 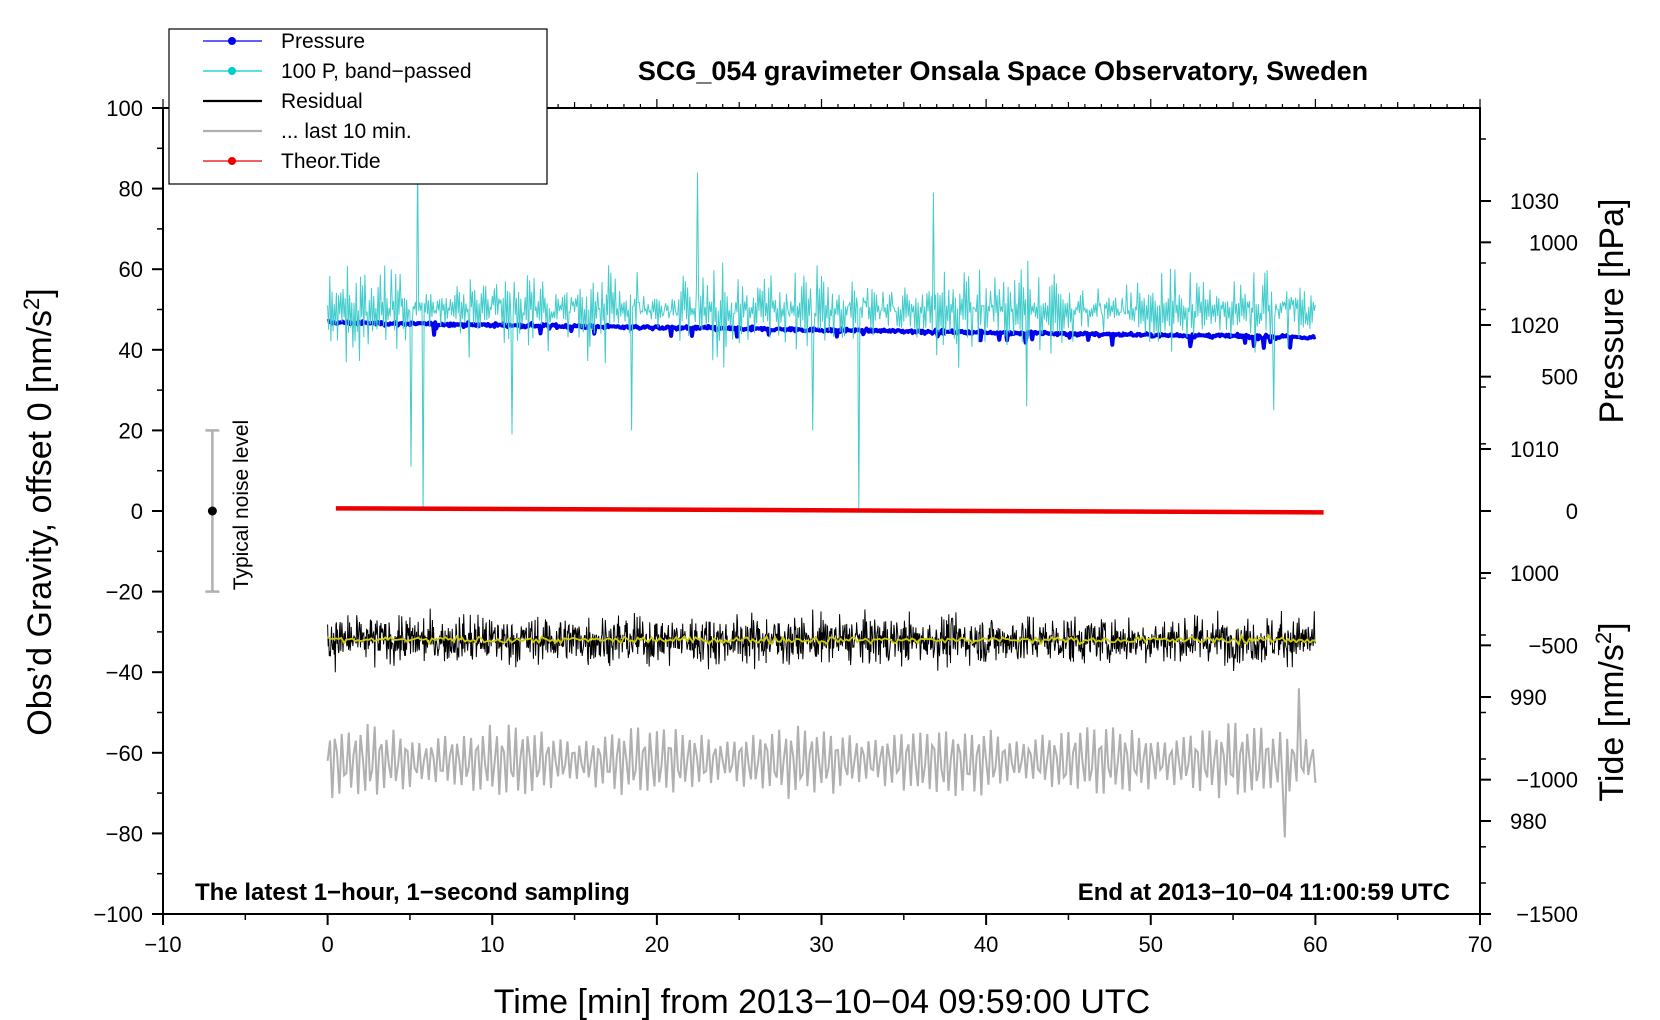 I want to click on annotation-left: The latest 1−hour, 1−second sampling, so click(x=412, y=892).